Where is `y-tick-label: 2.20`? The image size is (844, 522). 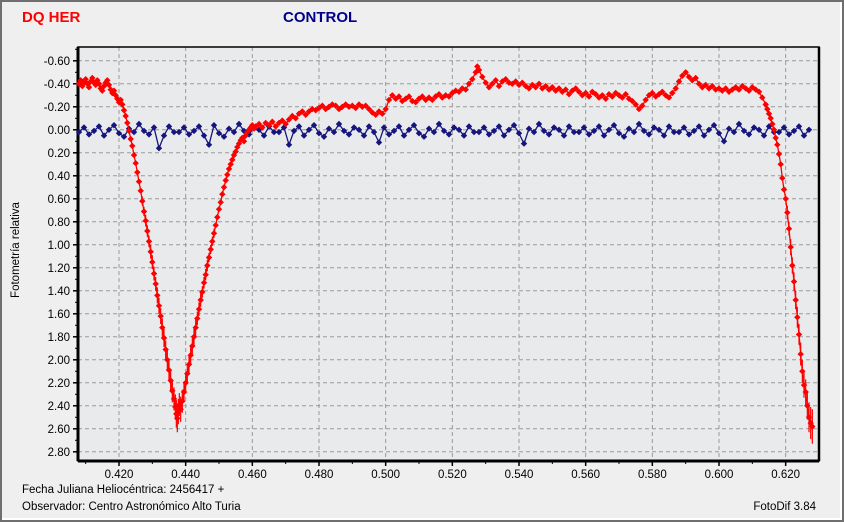 y-tick-label: 2.20 is located at coordinates (59, 384).